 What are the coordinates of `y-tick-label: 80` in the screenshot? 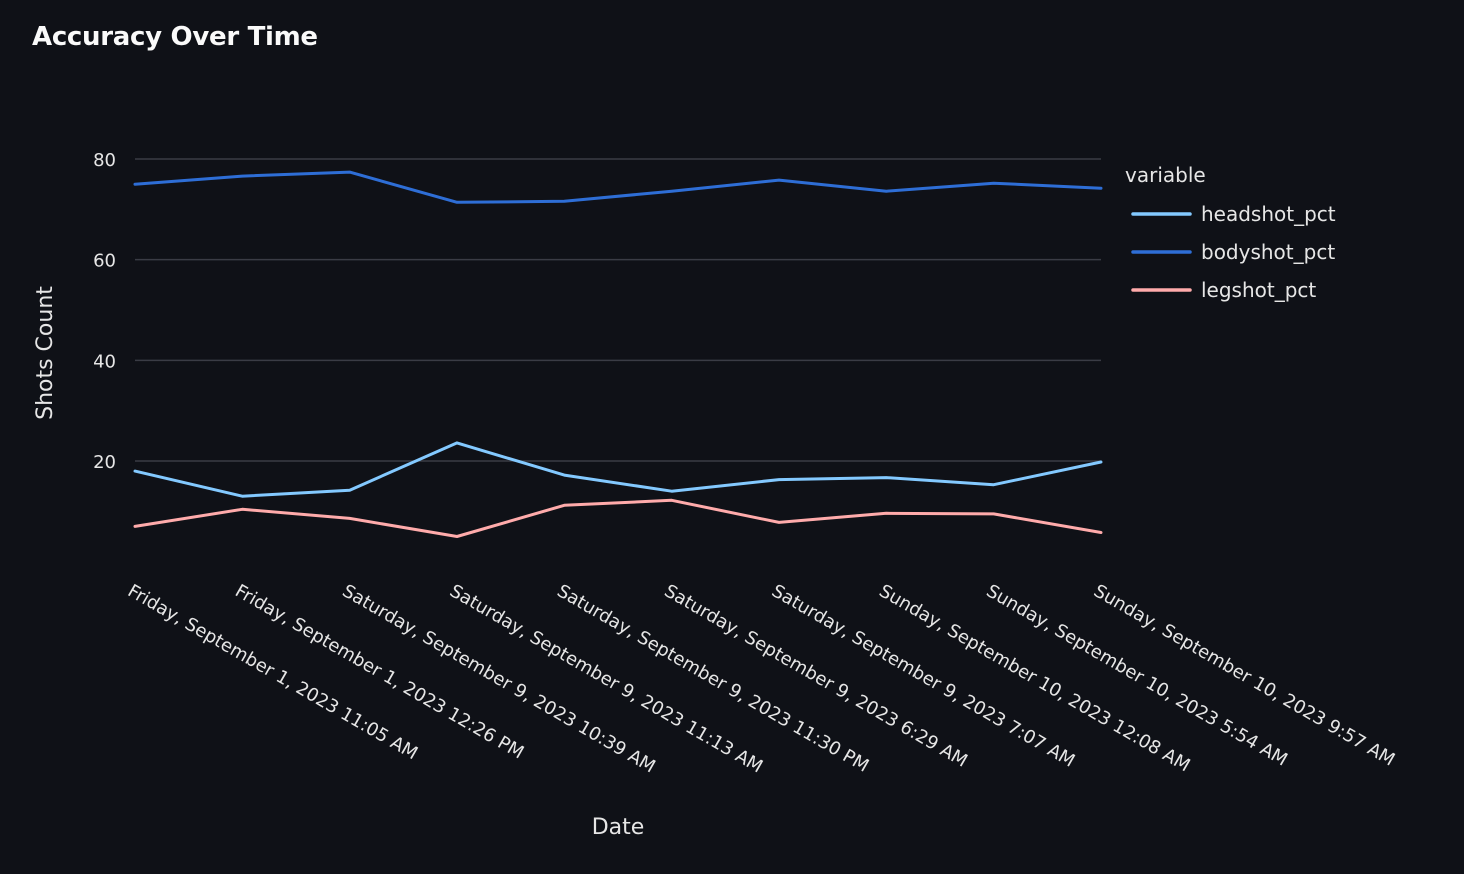 It's located at (104, 160).